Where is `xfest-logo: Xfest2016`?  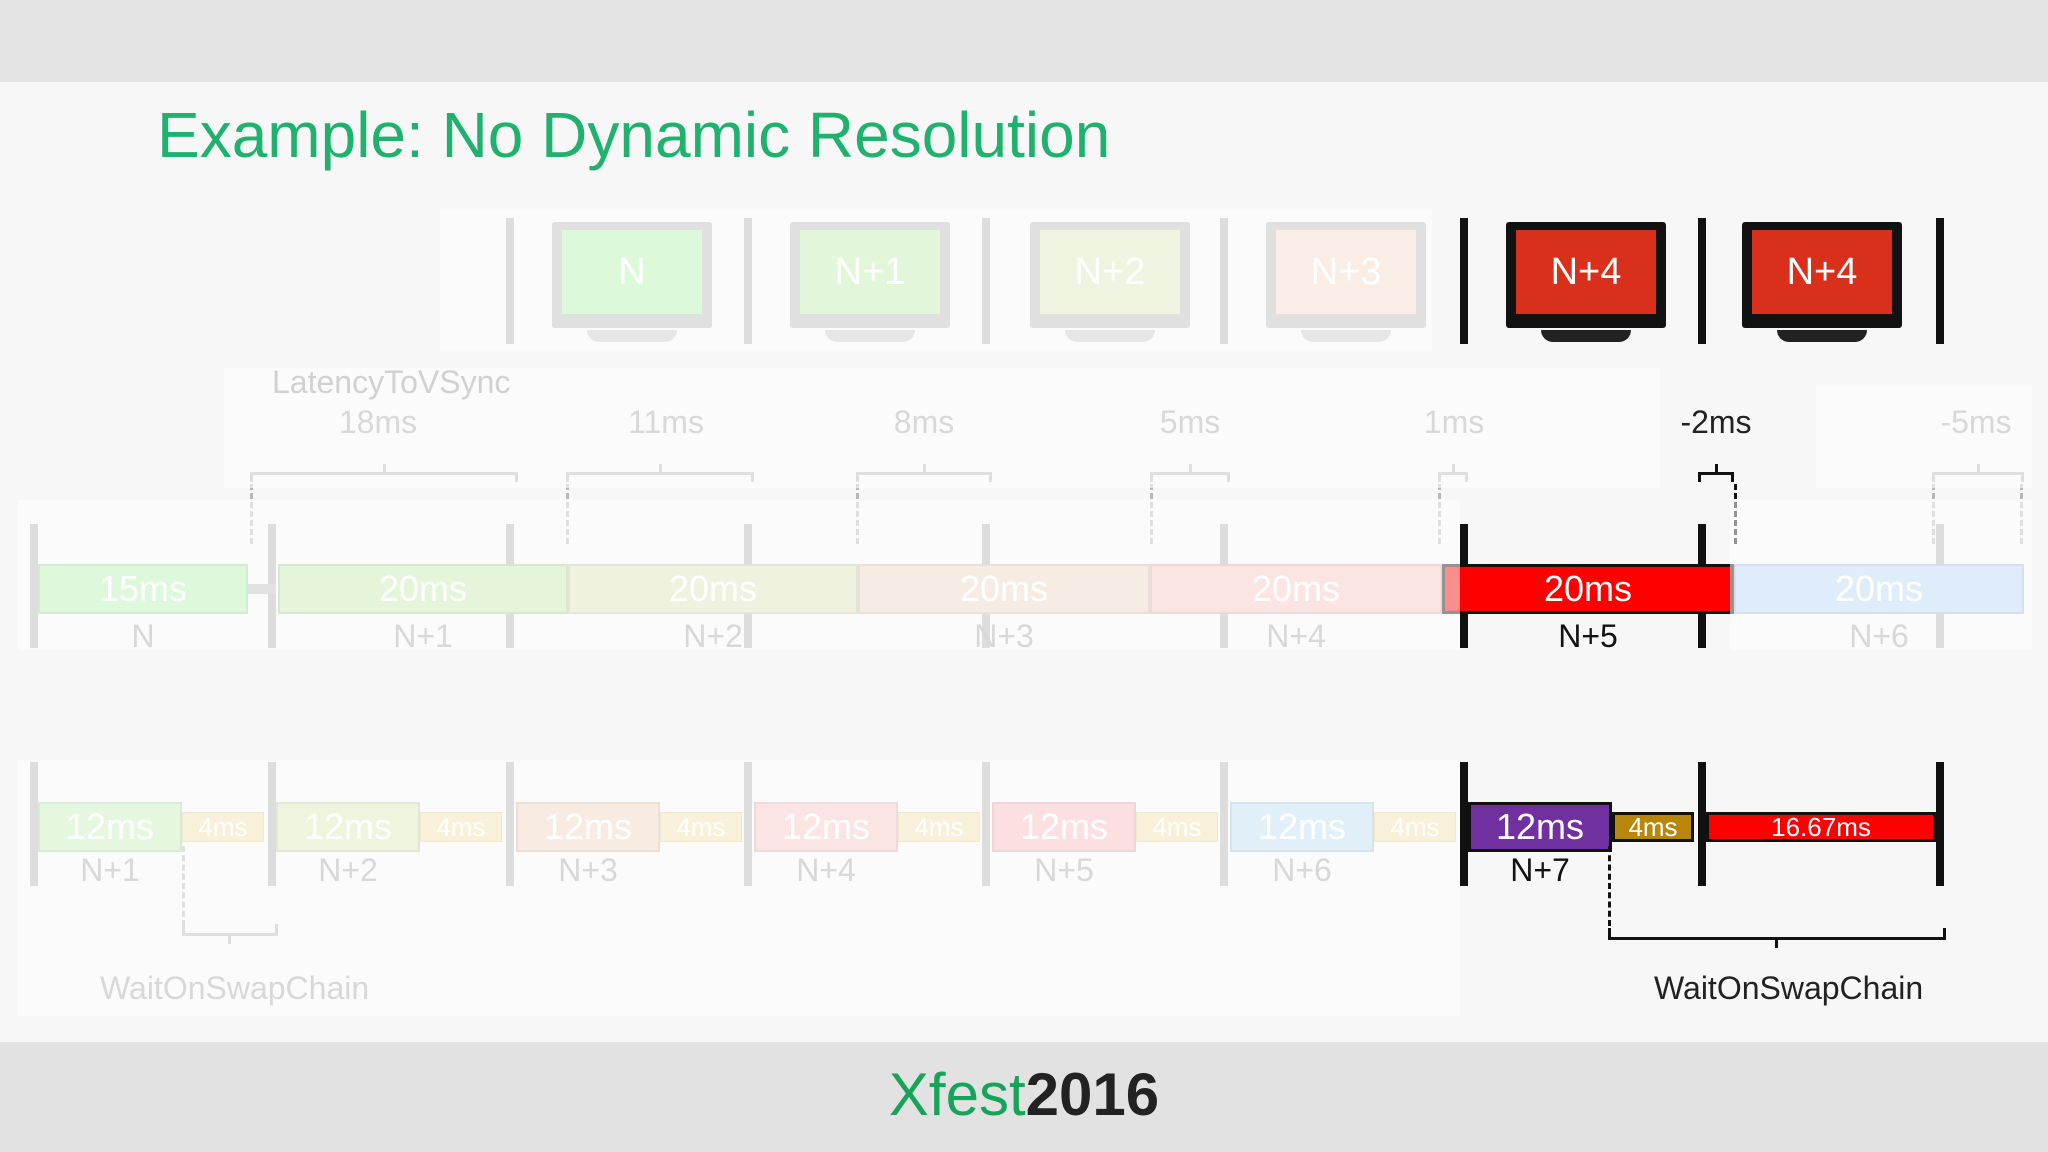 xfest-logo: Xfest2016 is located at coordinates (1024, 1094).